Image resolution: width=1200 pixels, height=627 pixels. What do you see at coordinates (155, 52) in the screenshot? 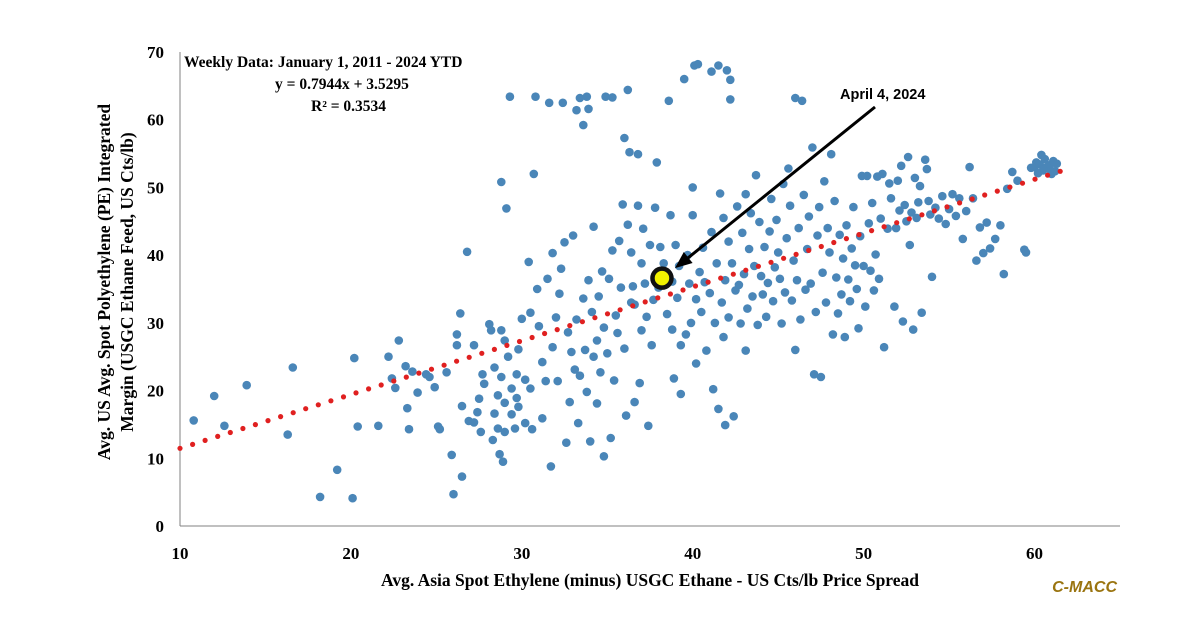
I see `y-tick-label: 70` at bounding box center [155, 52].